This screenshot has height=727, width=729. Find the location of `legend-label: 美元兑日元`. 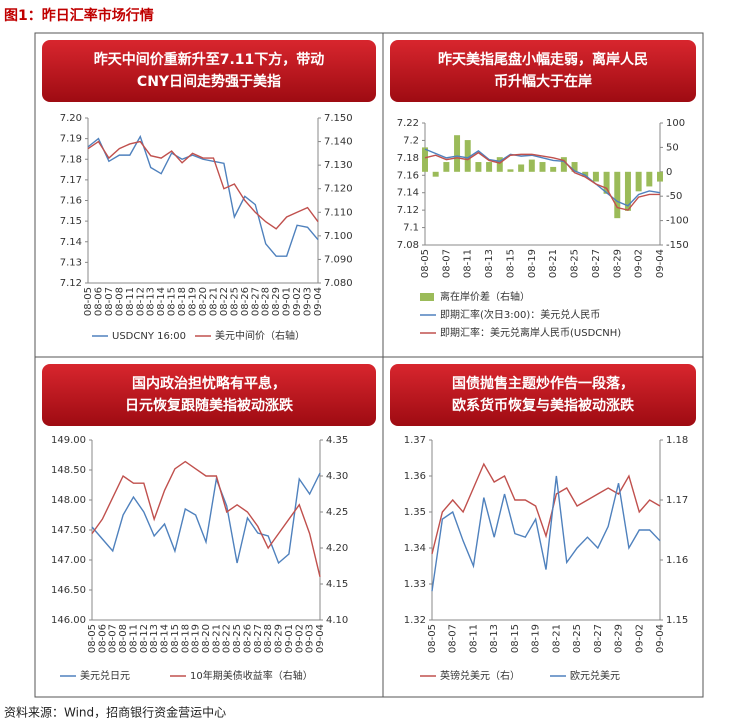

legend-label: 美元兑日元 is located at coordinates (105, 675).